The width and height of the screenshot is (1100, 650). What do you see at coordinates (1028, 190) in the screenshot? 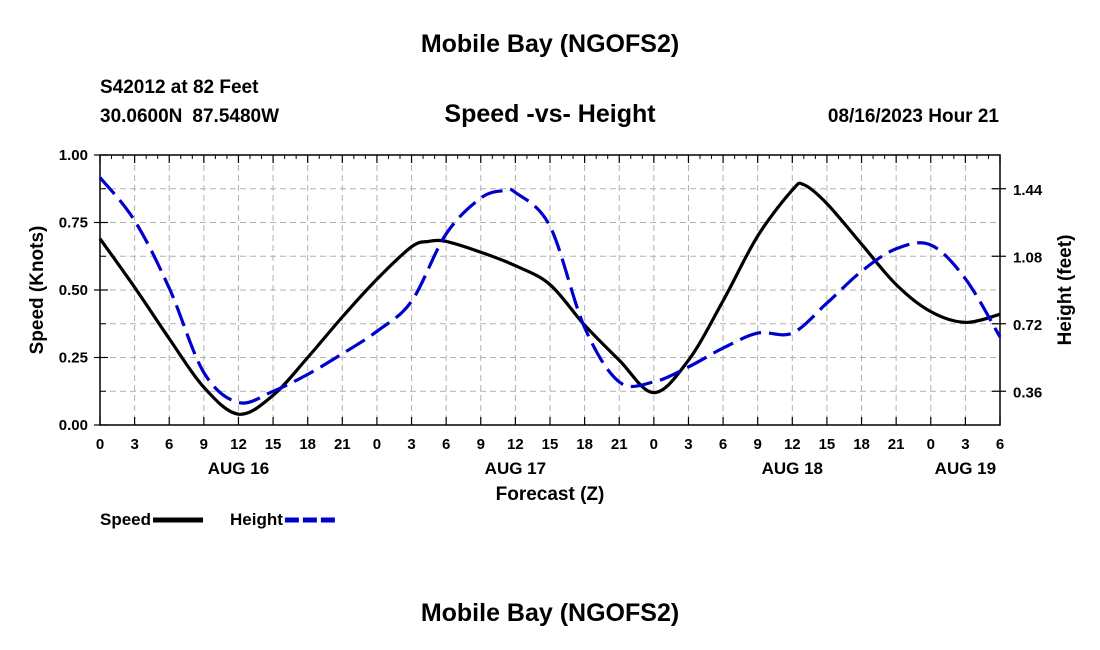
I see `y2-tick-label: 1.44` at bounding box center [1028, 190].